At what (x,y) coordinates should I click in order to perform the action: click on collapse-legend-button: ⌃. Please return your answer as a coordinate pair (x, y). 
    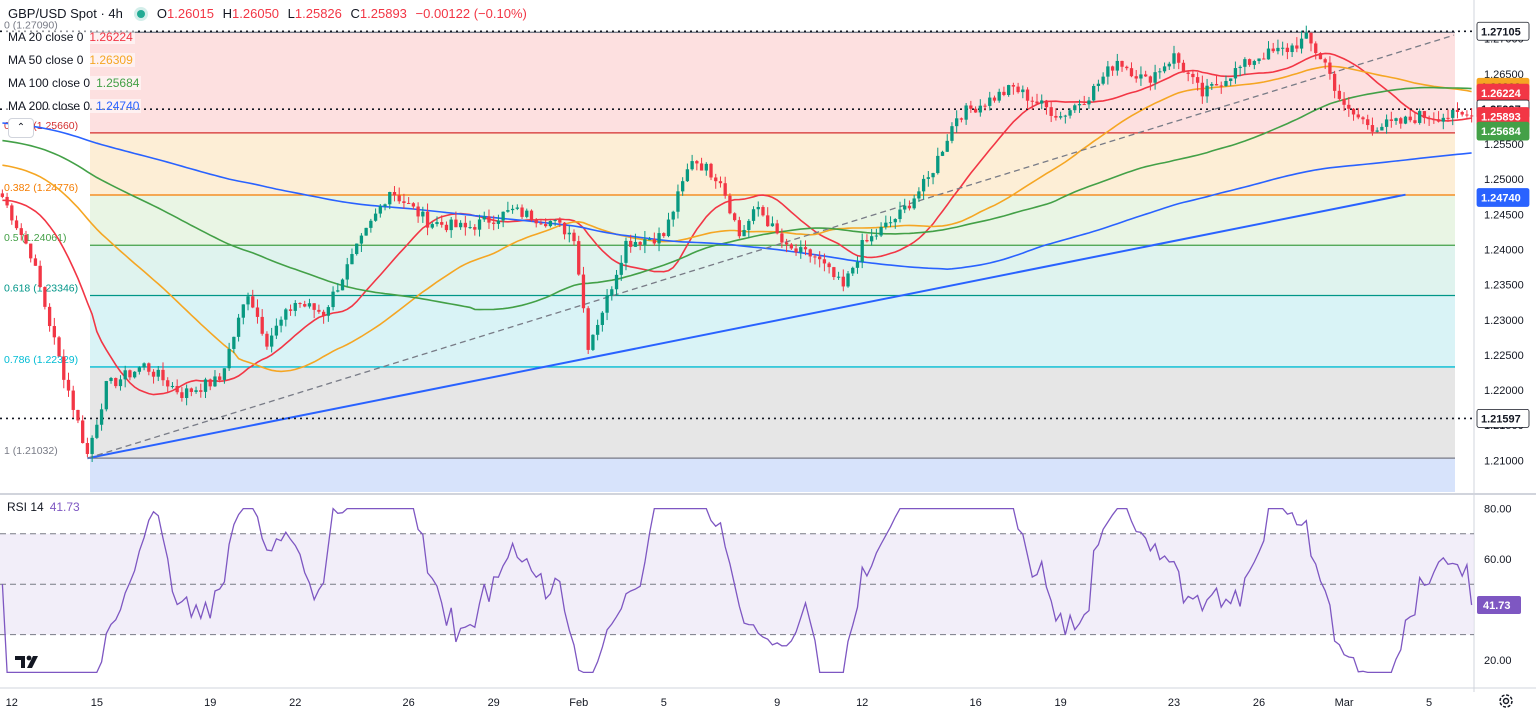
    Looking at the image, I should click on (21, 128).